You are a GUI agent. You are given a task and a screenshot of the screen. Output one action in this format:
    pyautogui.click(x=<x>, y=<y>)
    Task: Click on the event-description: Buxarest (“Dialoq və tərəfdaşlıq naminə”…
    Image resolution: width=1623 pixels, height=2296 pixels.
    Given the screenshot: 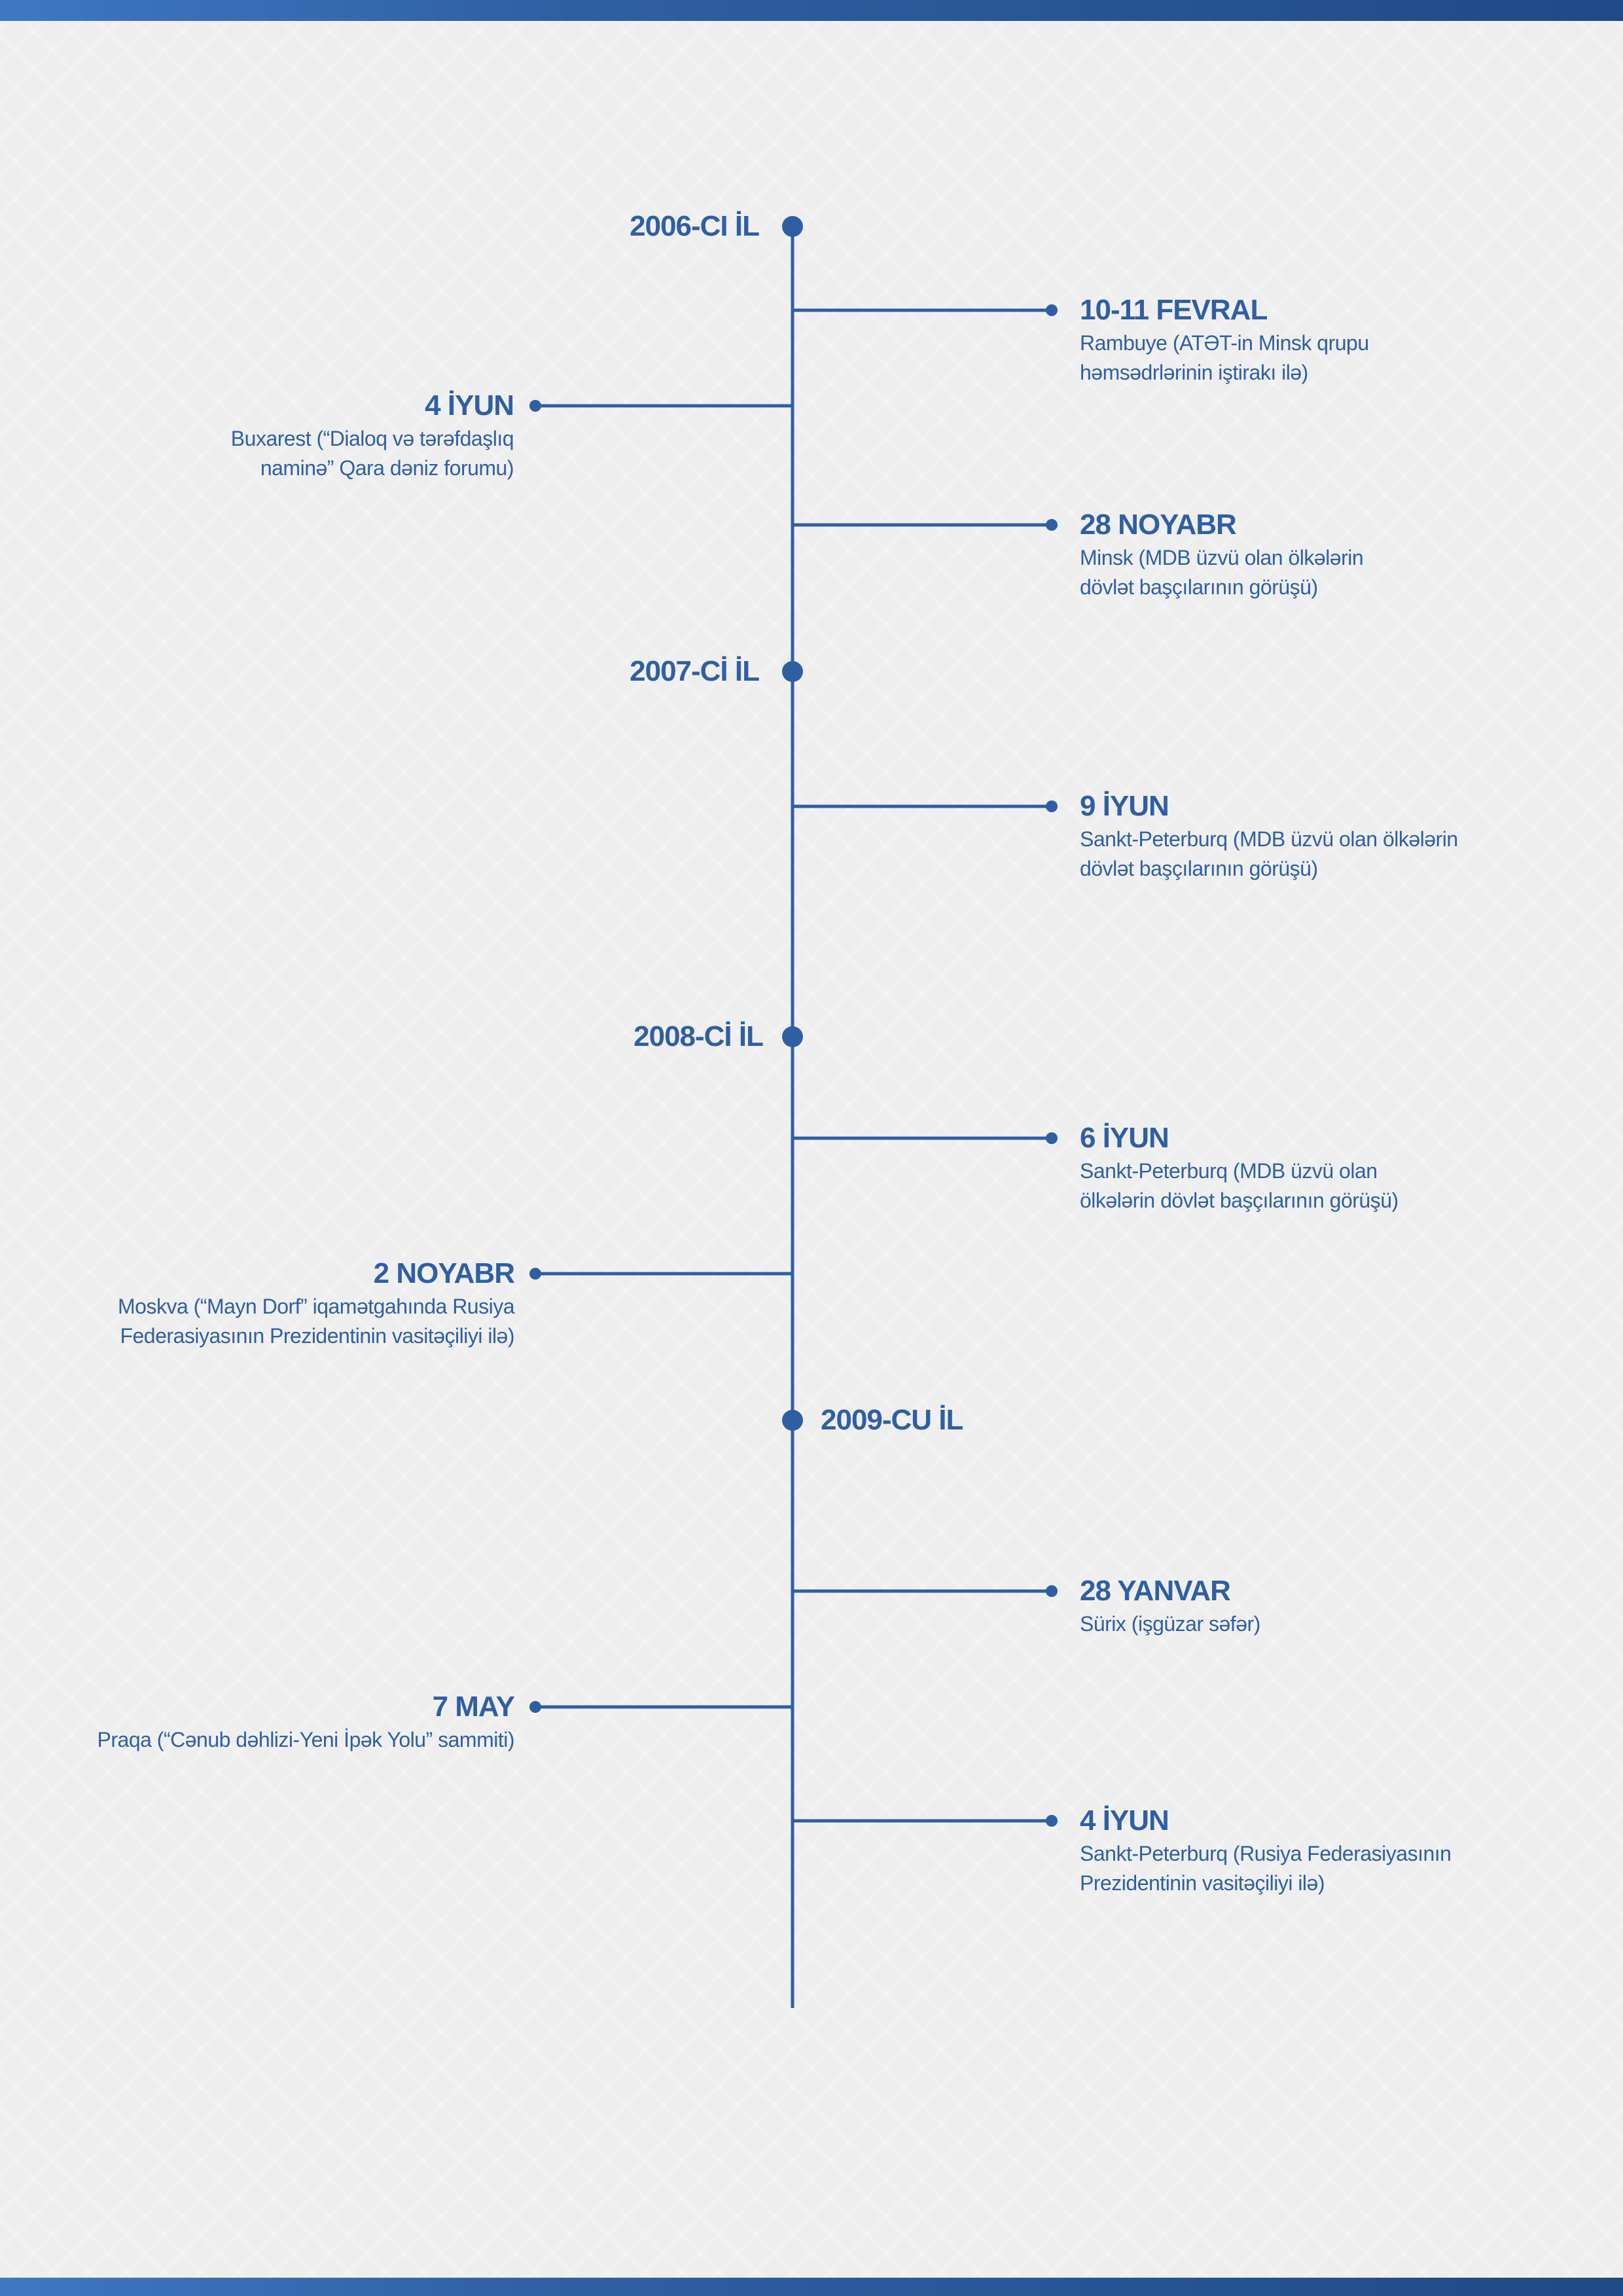 What is the action you would take?
    pyautogui.click(x=372, y=453)
    